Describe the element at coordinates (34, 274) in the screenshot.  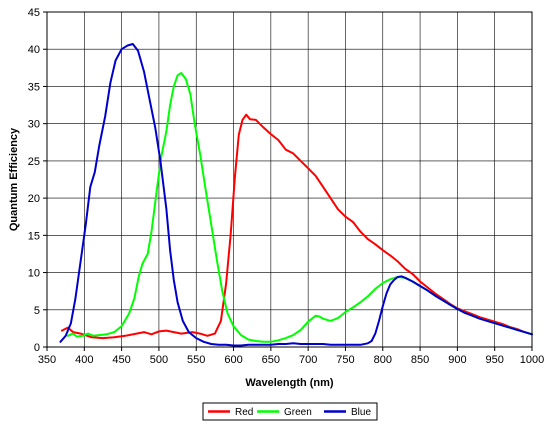
I see `y-tick-label: 10` at that location.